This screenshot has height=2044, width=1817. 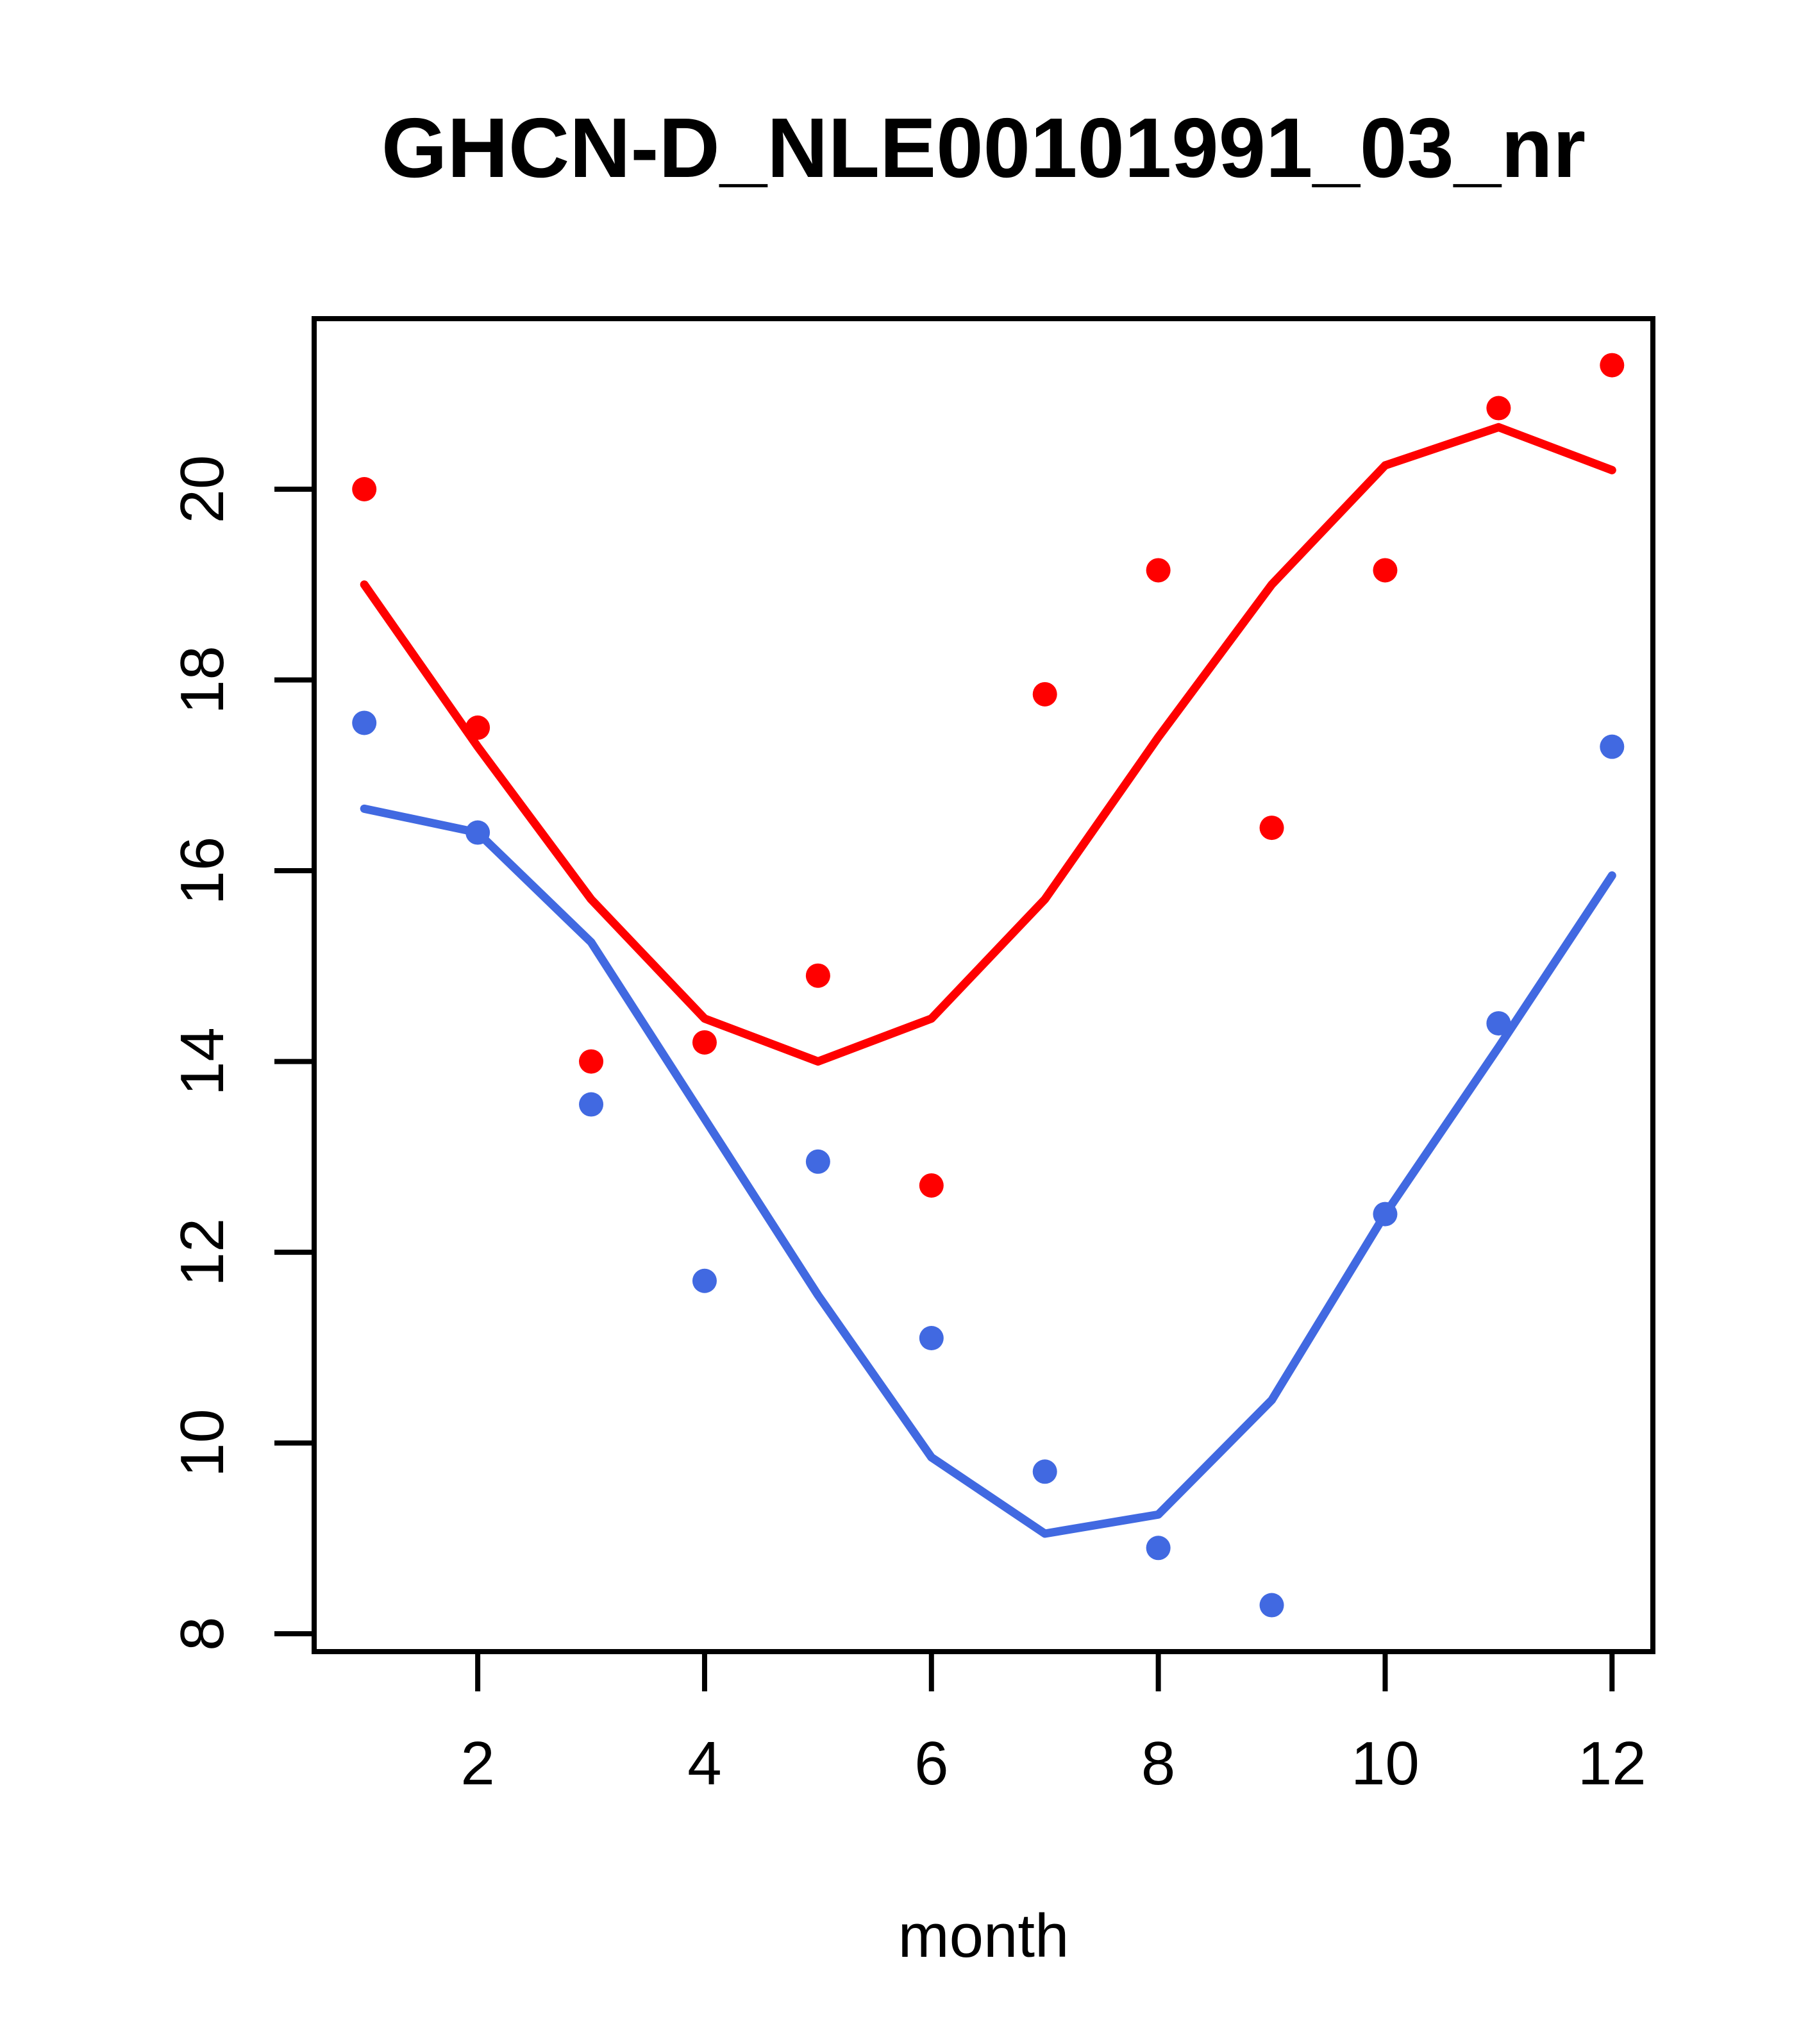 What do you see at coordinates (477, 1764) in the screenshot?
I see `x-tick-label: 2` at bounding box center [477, 1764].